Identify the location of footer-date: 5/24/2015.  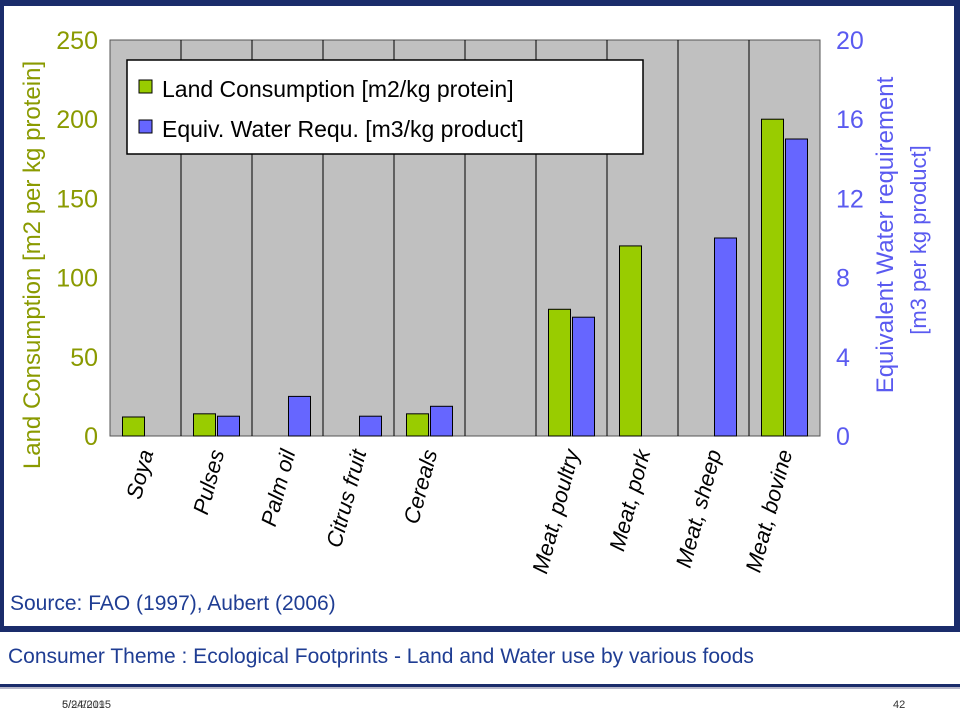
(86, 705).